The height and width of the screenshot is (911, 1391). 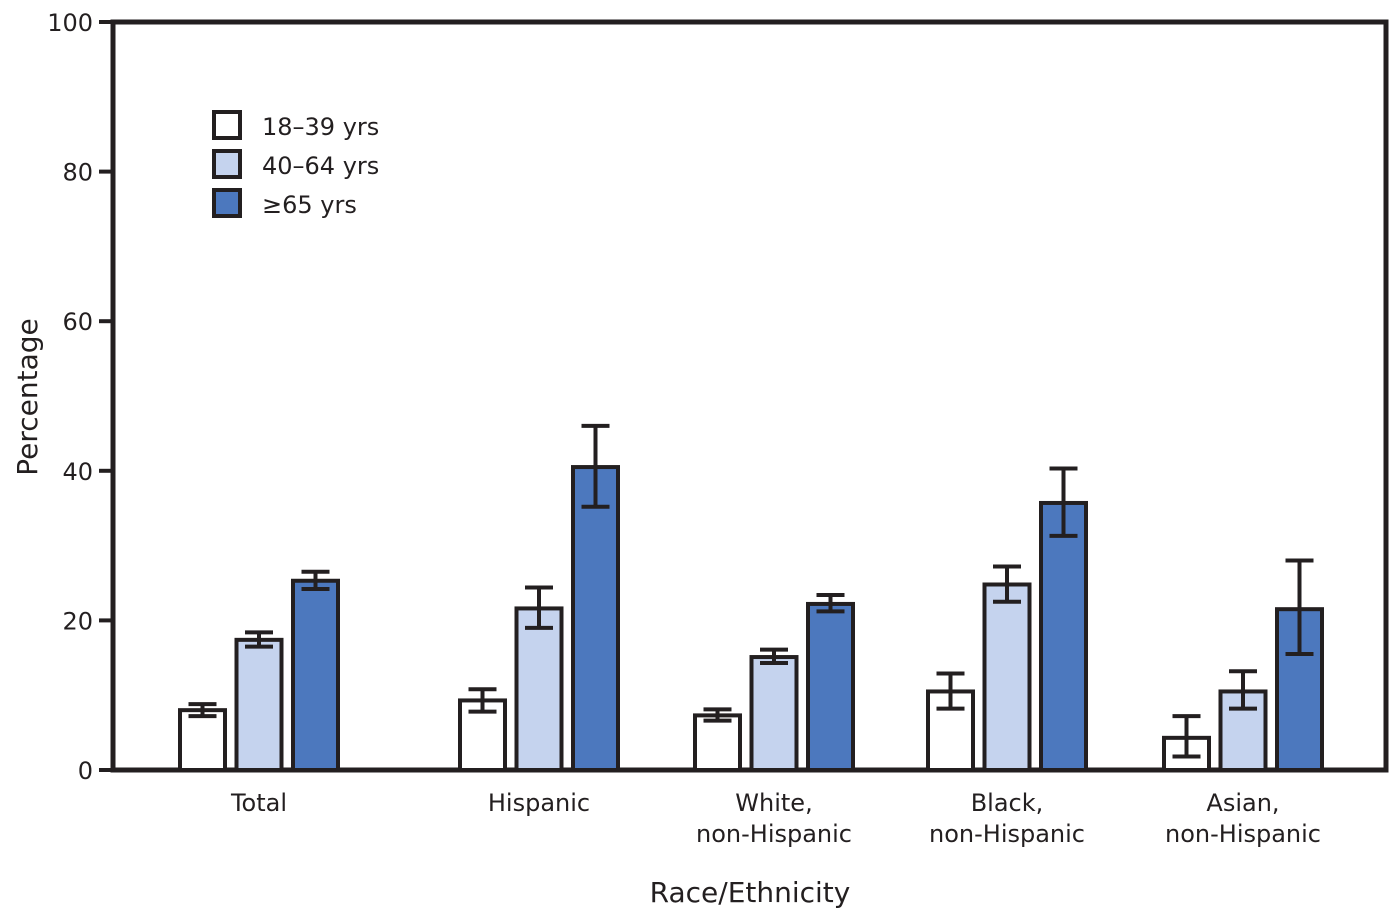 I want to click on legend-label: 40–64 yrs, so click(x=320, y=166).